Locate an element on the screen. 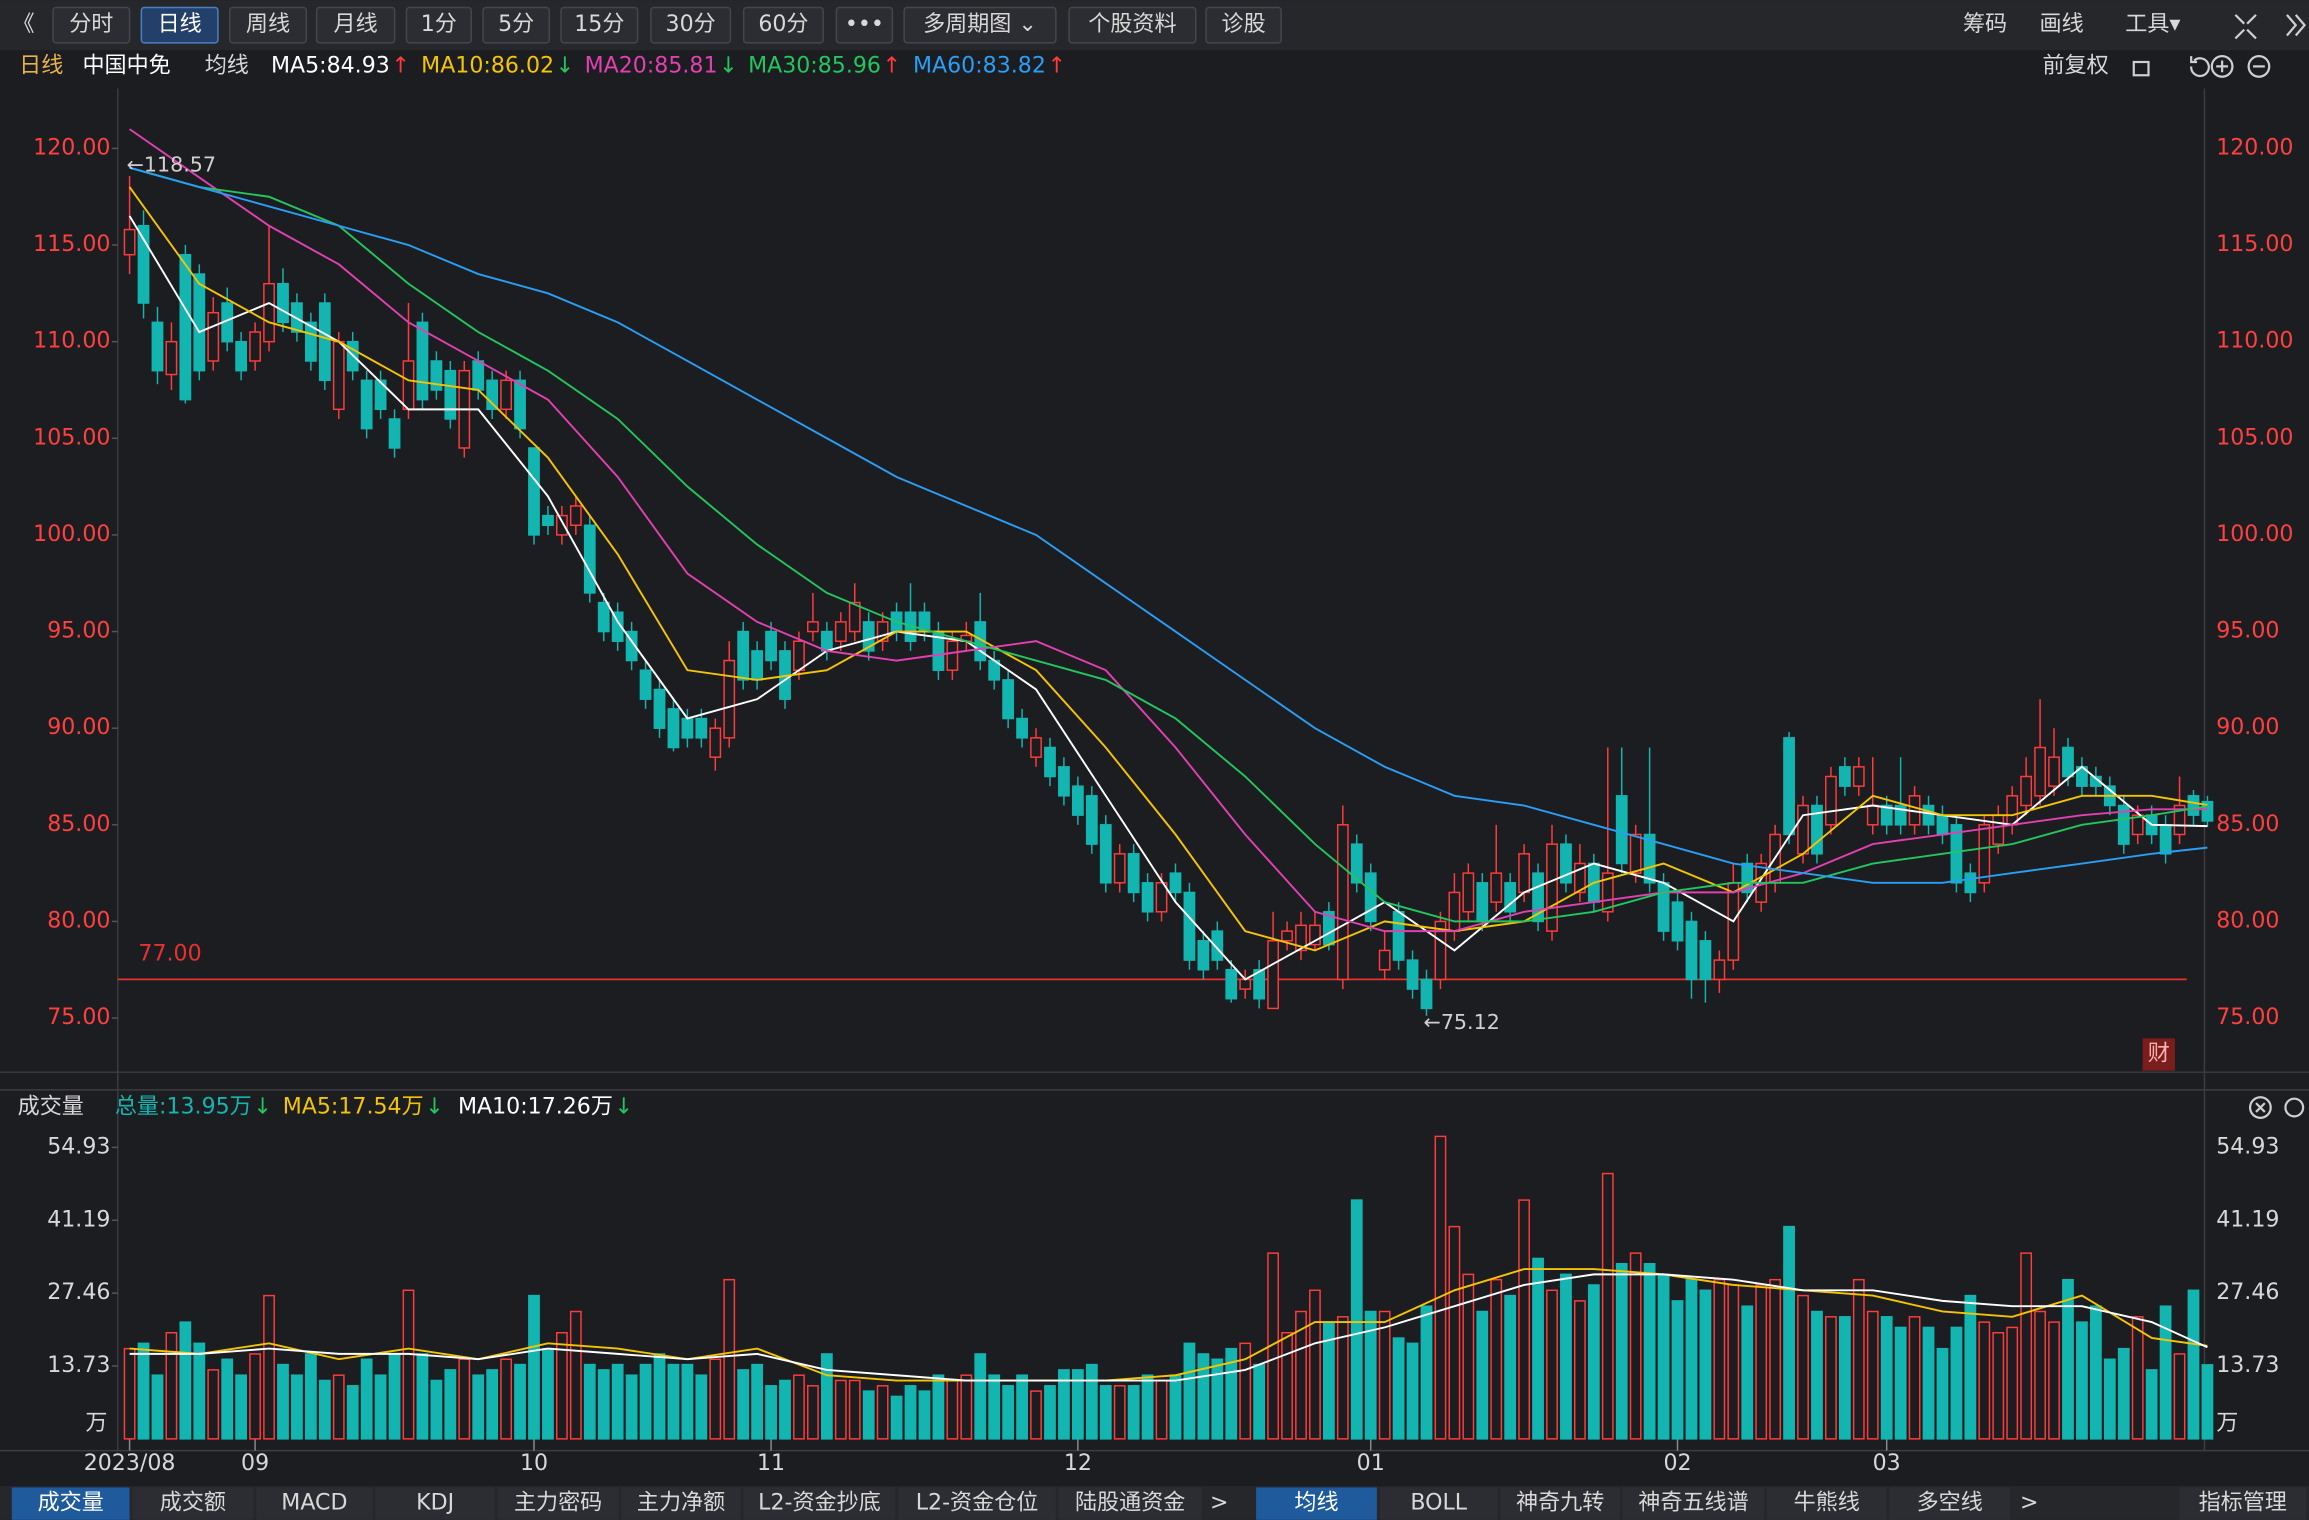  period-button-label: 5分 is located at coordinates (516, 24).